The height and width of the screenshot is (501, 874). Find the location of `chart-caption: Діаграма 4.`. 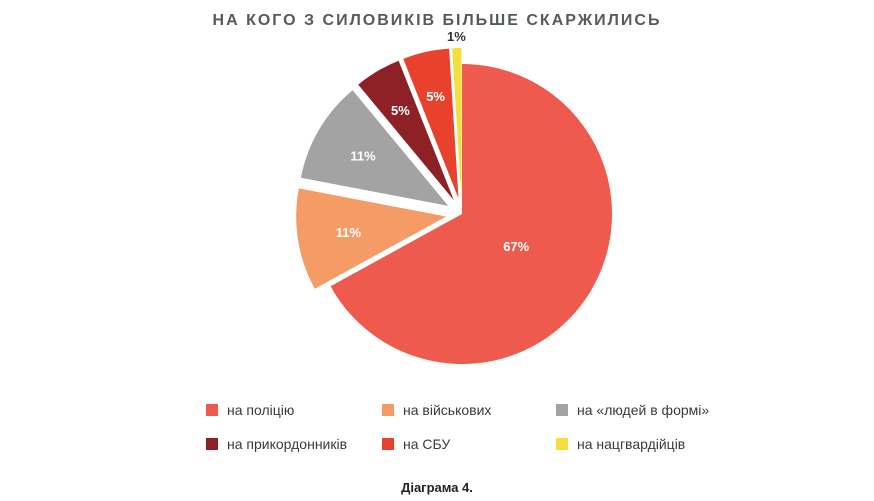

chart-caption: Діаграма 4. is located at coordinates (437, 487).